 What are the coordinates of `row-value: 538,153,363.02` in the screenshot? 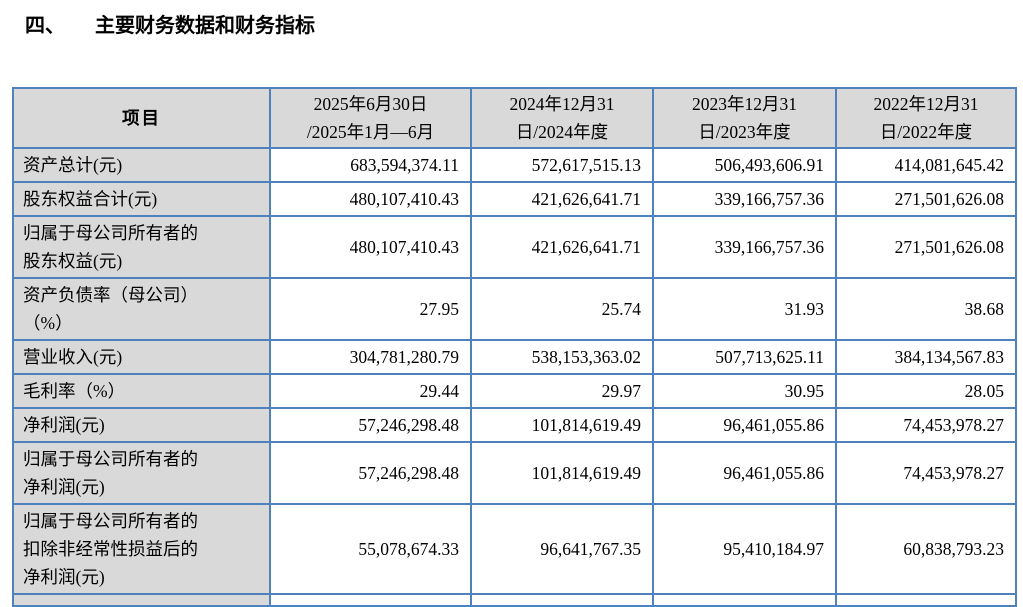 It's located at (562, 357).